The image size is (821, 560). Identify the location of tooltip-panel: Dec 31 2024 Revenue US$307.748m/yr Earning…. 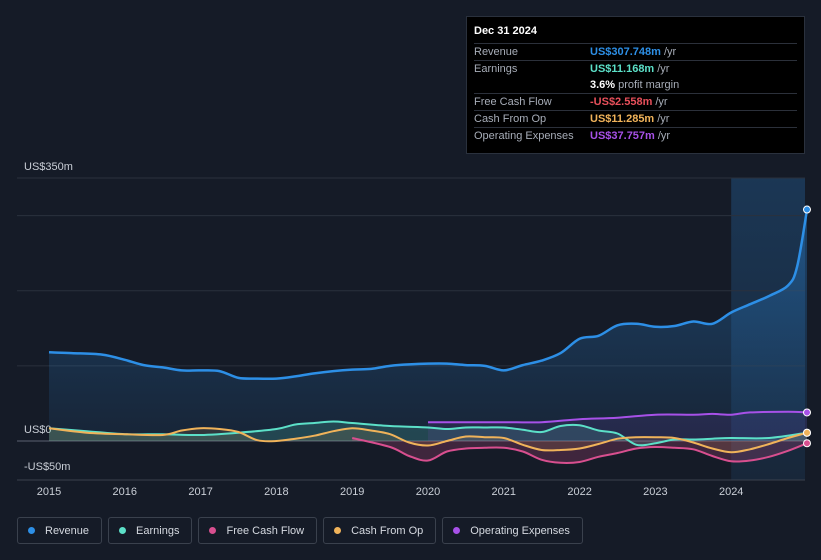
(635, 85).